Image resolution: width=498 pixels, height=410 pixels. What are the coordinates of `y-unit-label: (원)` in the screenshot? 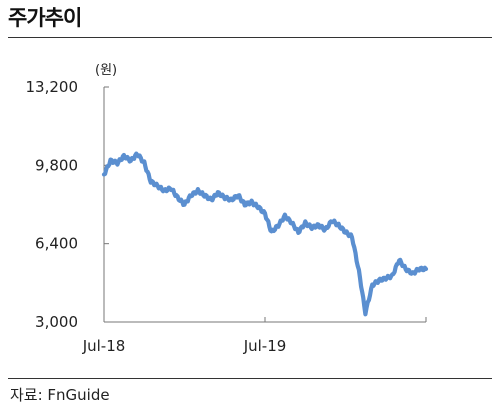 It's located at (106, 70).